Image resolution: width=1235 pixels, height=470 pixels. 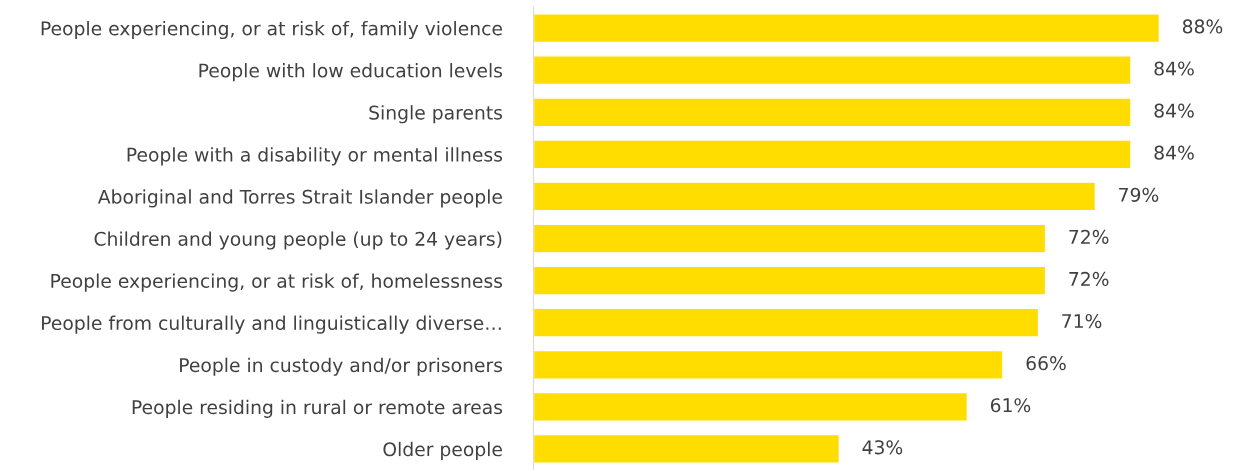 What do you see at coordinates (1202, 26) in the screenshot?
I see `data-label: 88%` at bounding box center [1202, 26].